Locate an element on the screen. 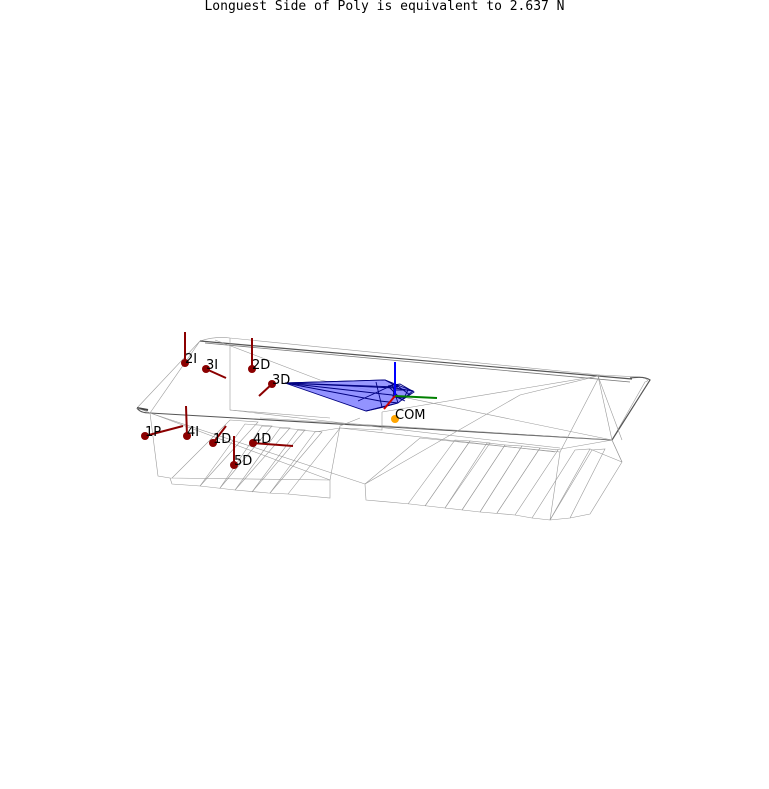 The image size is (769, 789). center-of-mass-label: COM is located at coordinates (410, 415).